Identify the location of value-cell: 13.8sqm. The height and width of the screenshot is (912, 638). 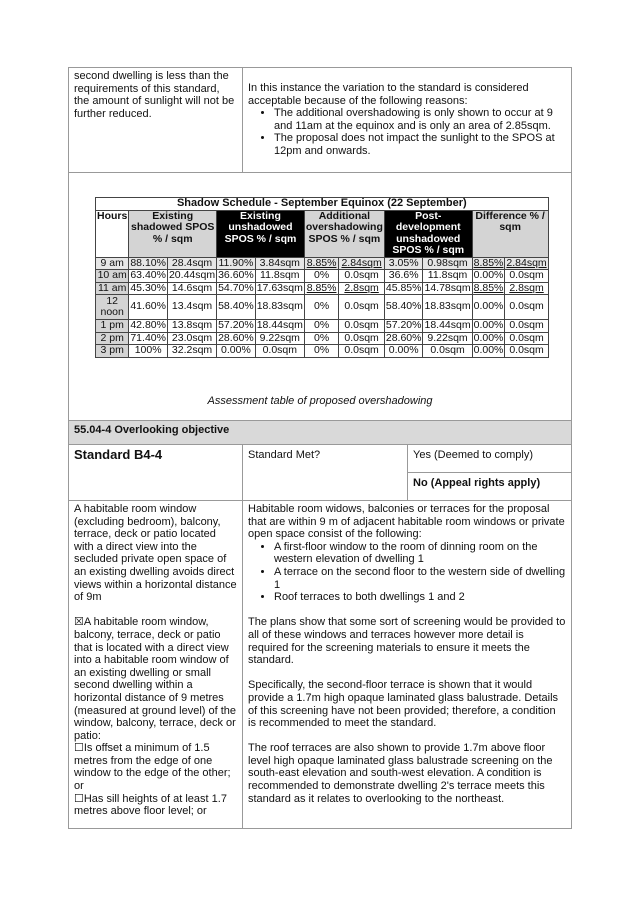
(192, 326).